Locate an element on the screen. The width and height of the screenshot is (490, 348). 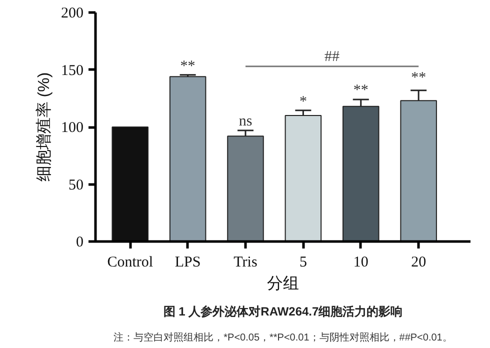
annotation: ## is located at coordinates (332, 57).